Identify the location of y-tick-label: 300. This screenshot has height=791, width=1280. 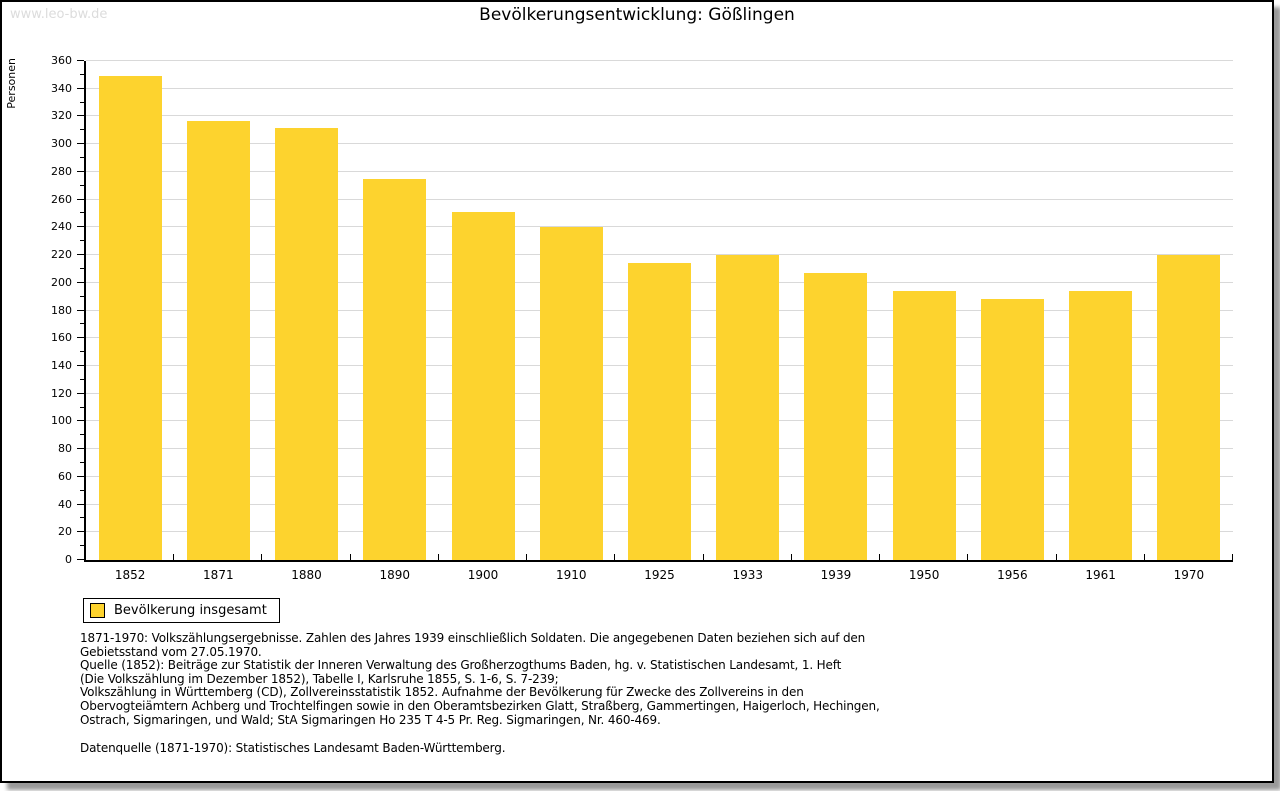
(61, 144).